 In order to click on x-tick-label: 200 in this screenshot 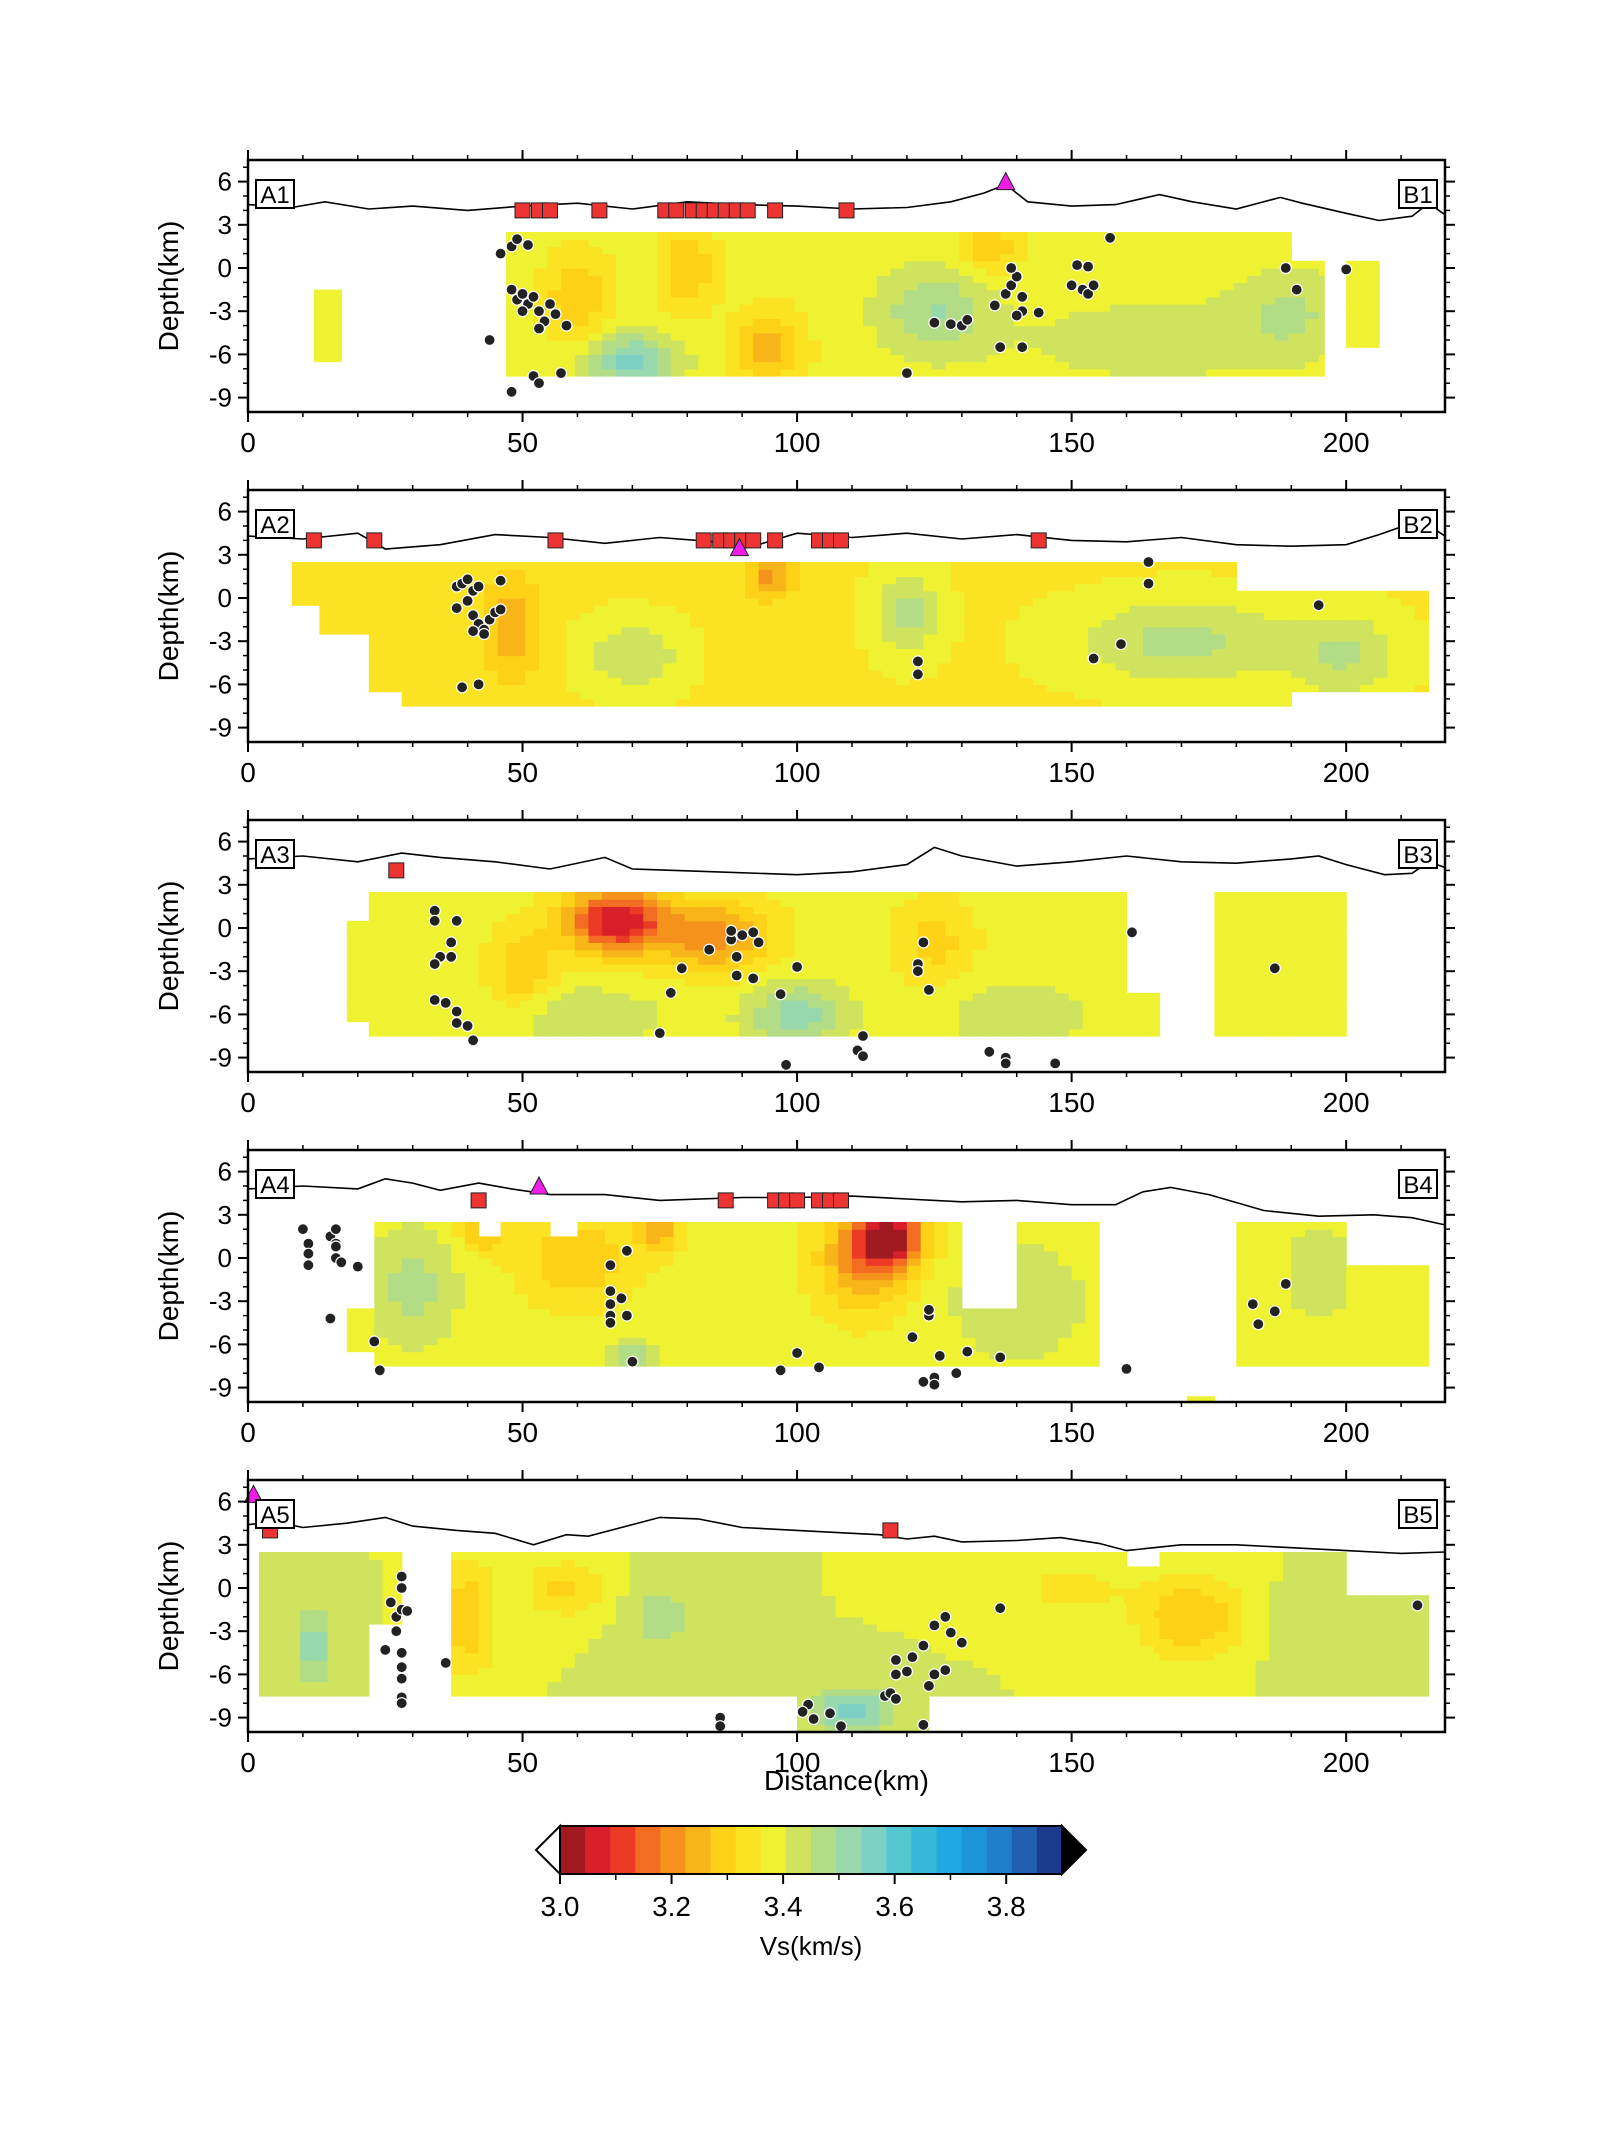, I will do `click(1346, 772)`.